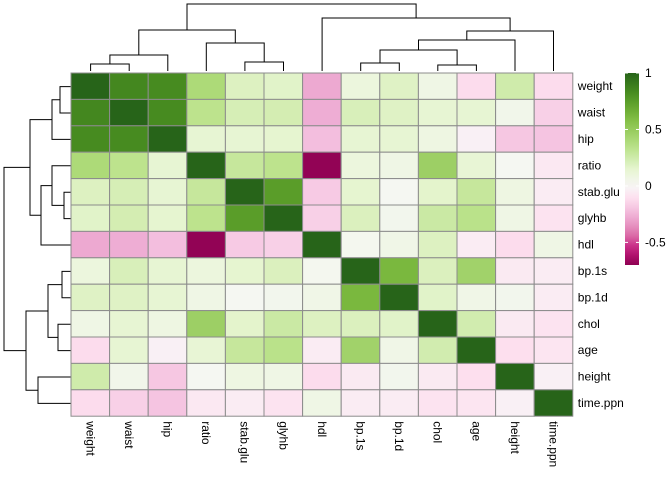 The width and height of the screenshot is (672, 480). I want to click on heatmap-cell-height-time.ppn, so click(553, 376).